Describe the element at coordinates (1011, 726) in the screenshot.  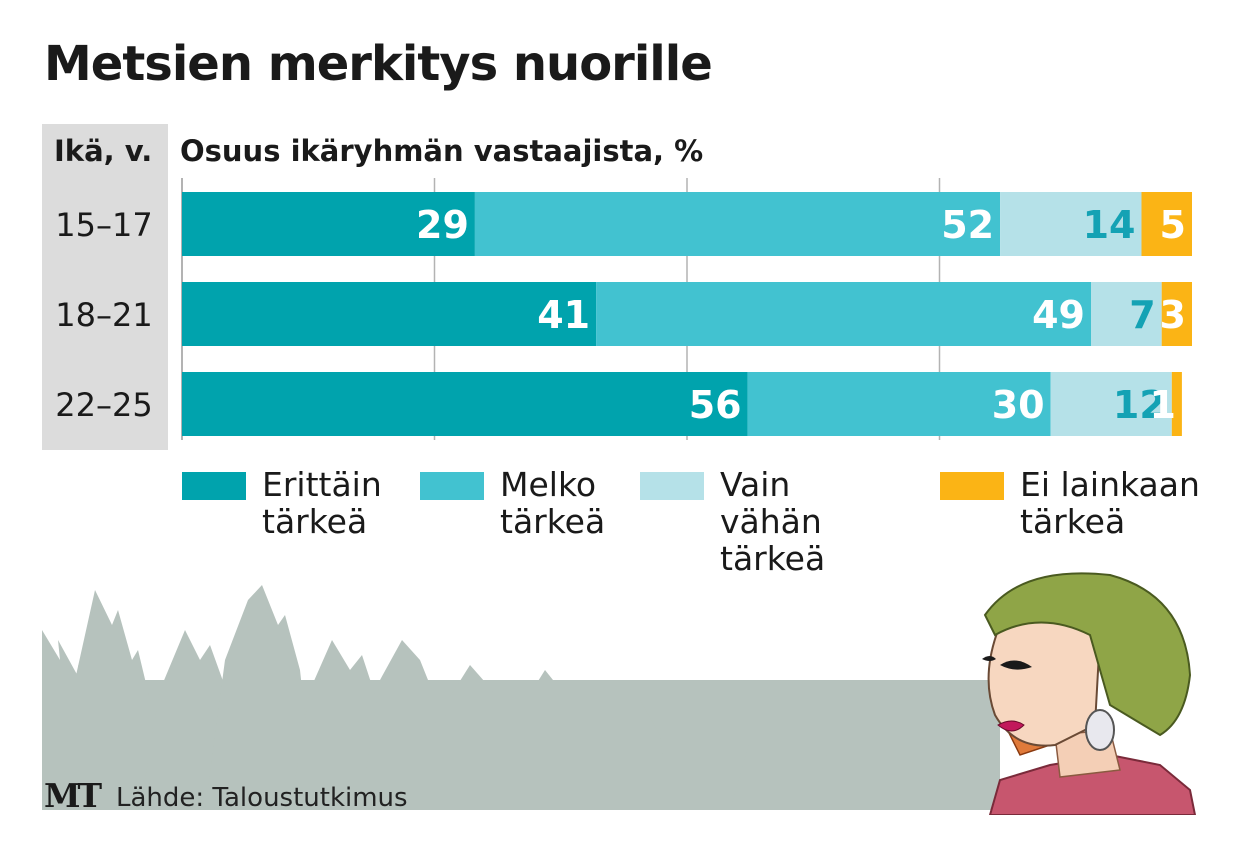
I see `lips` at that location.